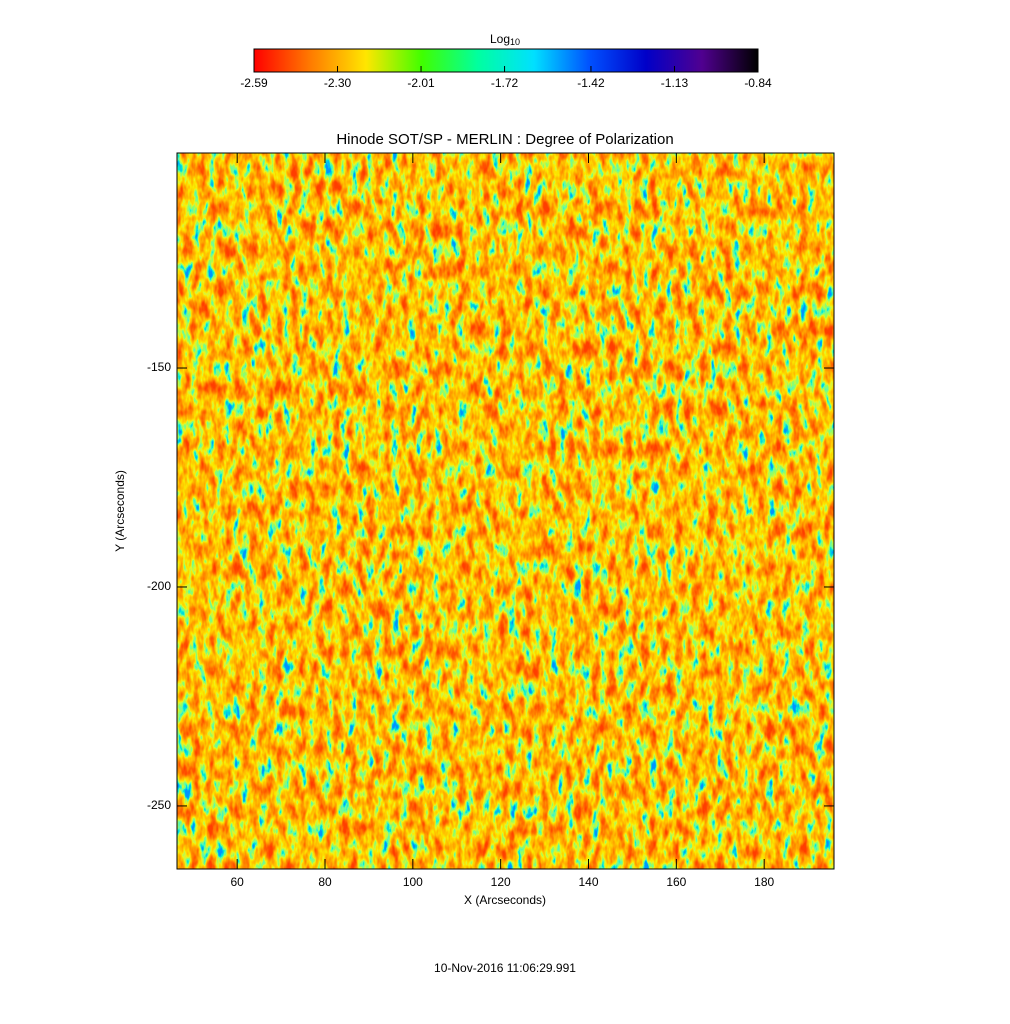  I want to click on x-axis-label: X (Arcseconds), so click(505, 900).